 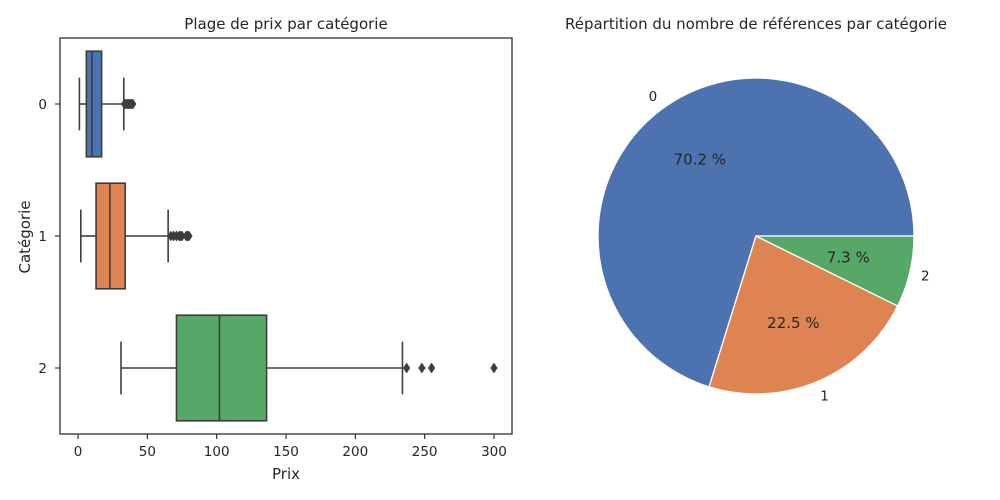 I want to click on pie-percent-label: 70.2 %, so click(x=700, y=160).